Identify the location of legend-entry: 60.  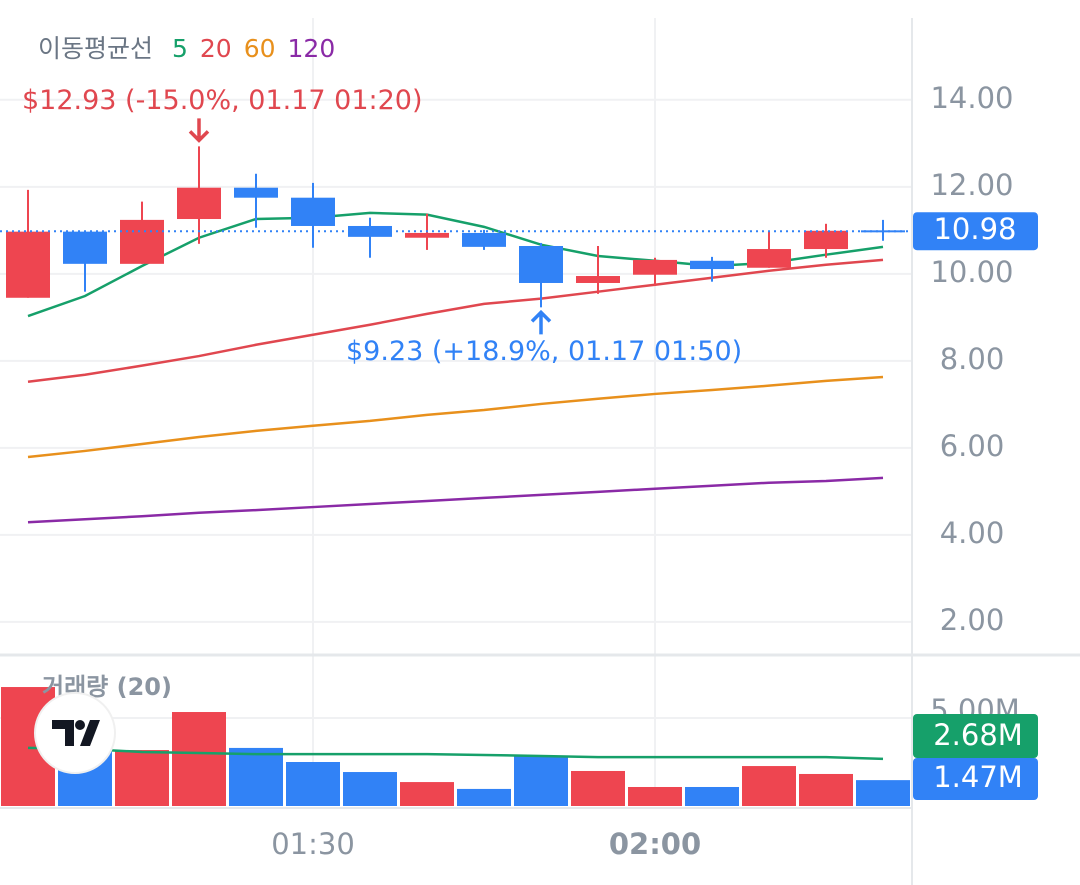
(260, 48).